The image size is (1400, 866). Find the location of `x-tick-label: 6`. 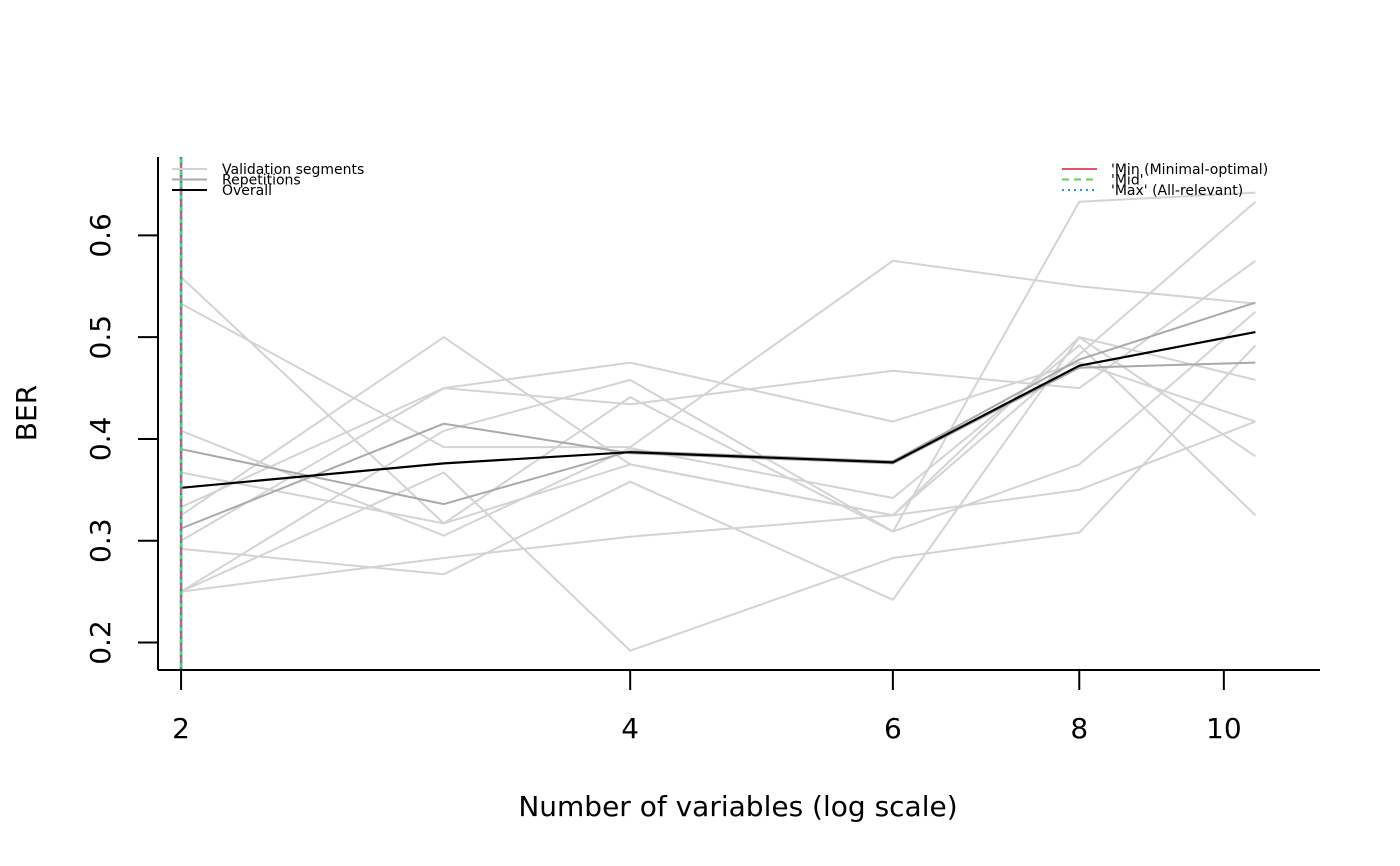

x-tick-label: 6 is located at coordinates (893, 728).